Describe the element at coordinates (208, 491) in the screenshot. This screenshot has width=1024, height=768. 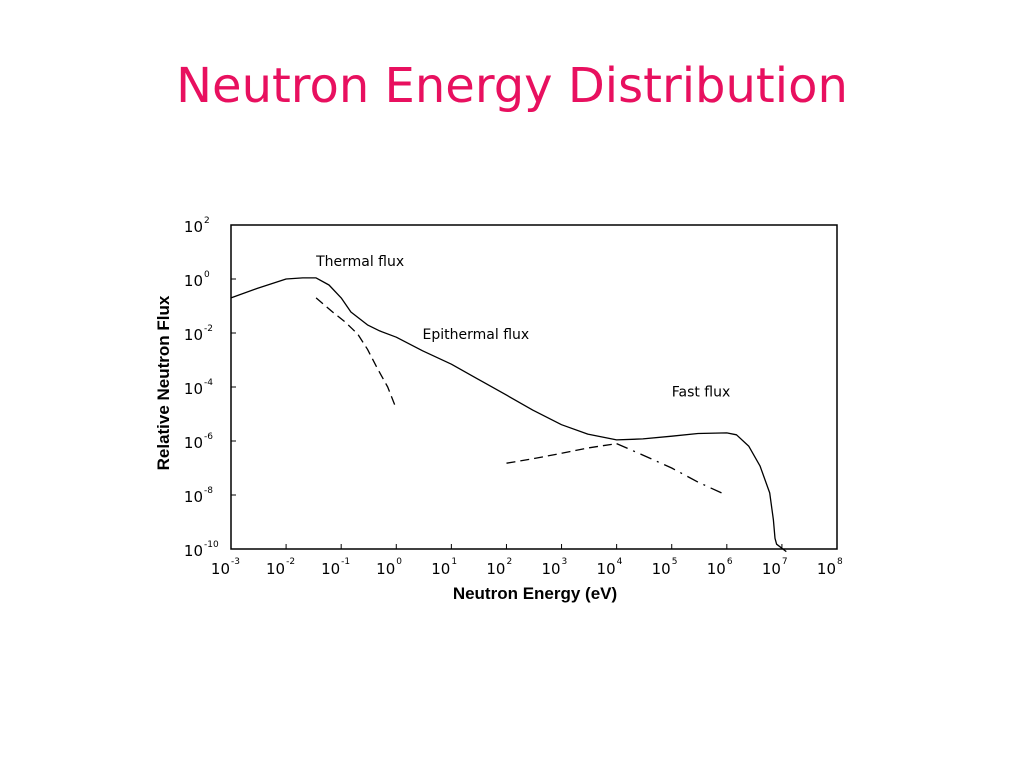
I see `y-tick-exponent: -8` at that location.